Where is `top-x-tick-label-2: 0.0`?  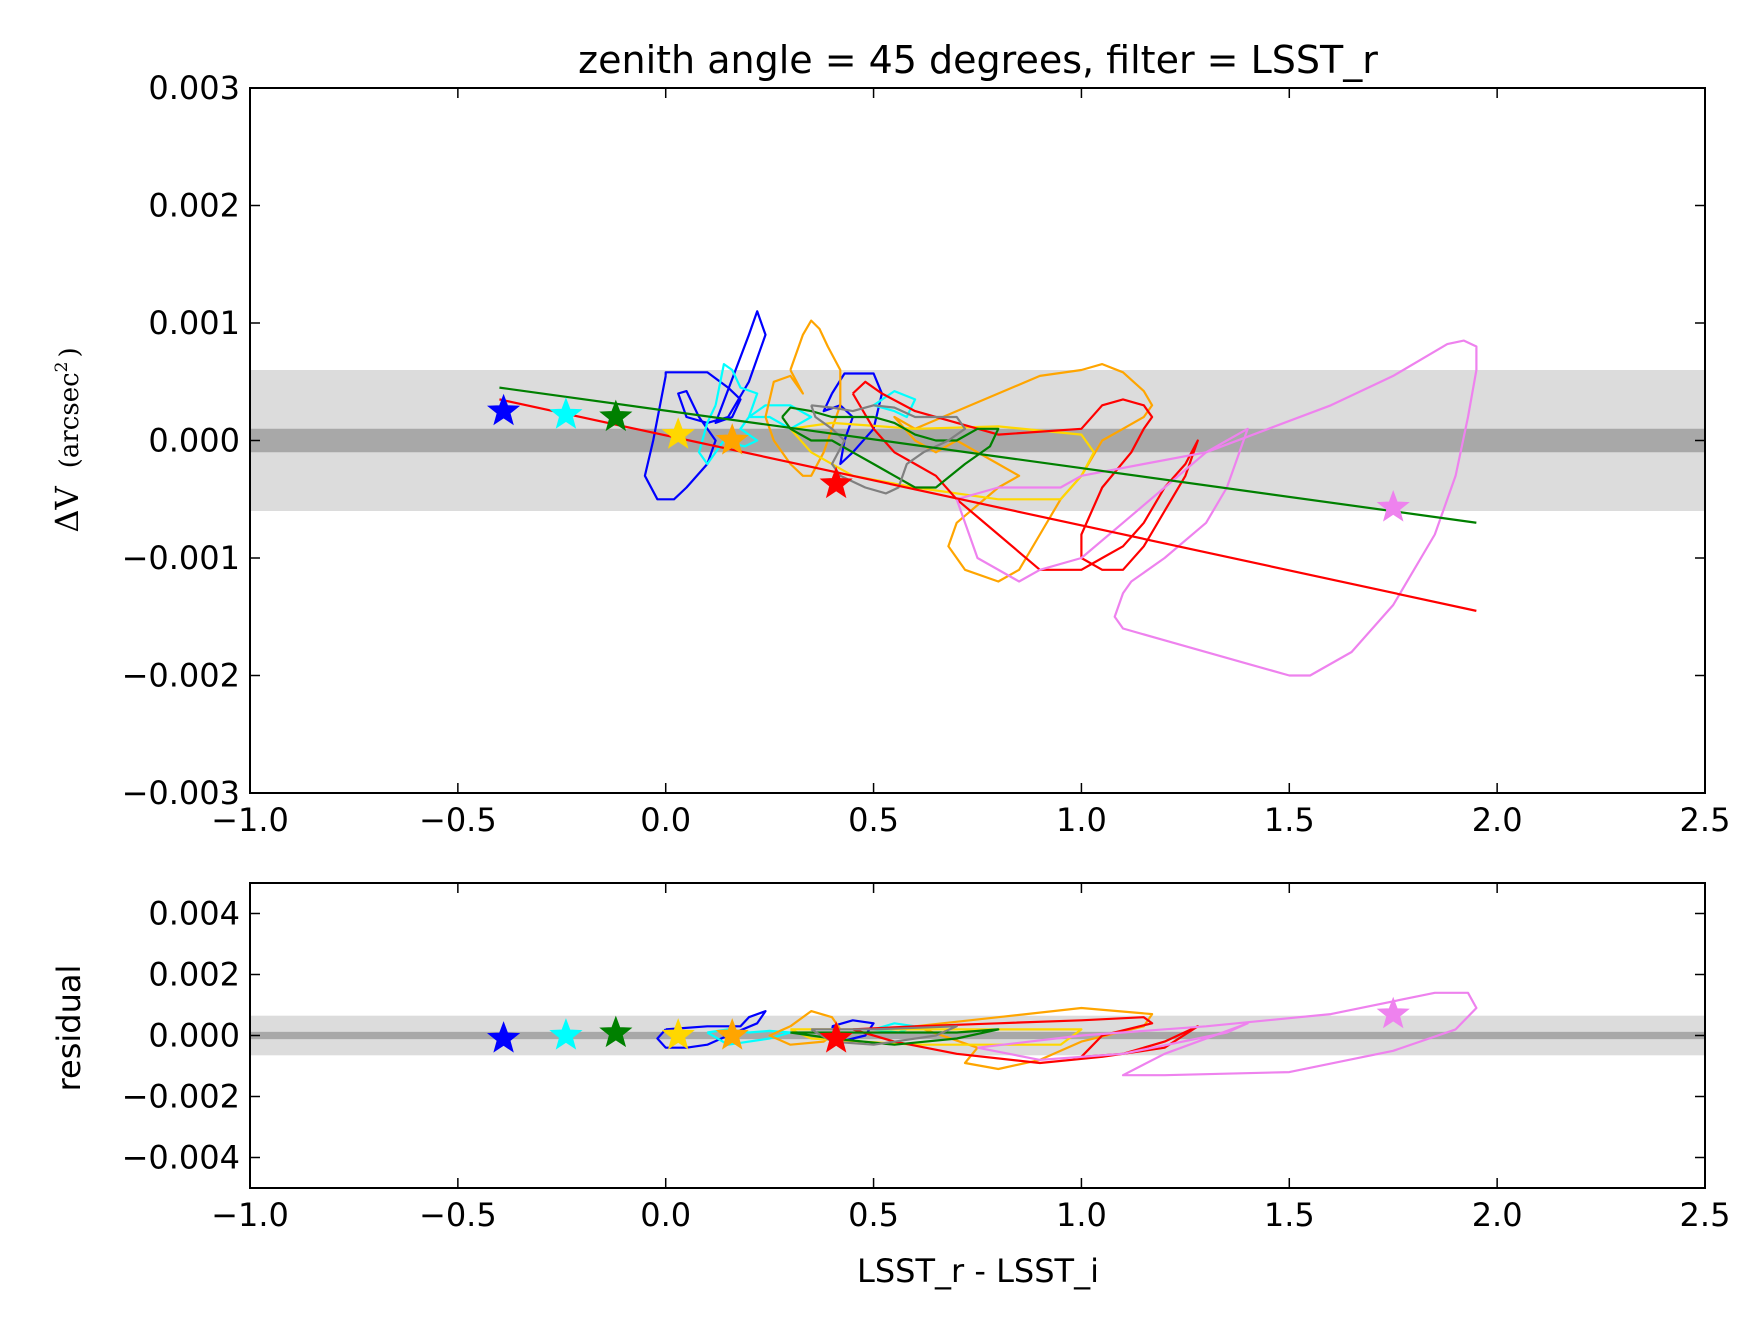 top-x-tick-label-2: 0.0 is located at coordinates (665, 820).